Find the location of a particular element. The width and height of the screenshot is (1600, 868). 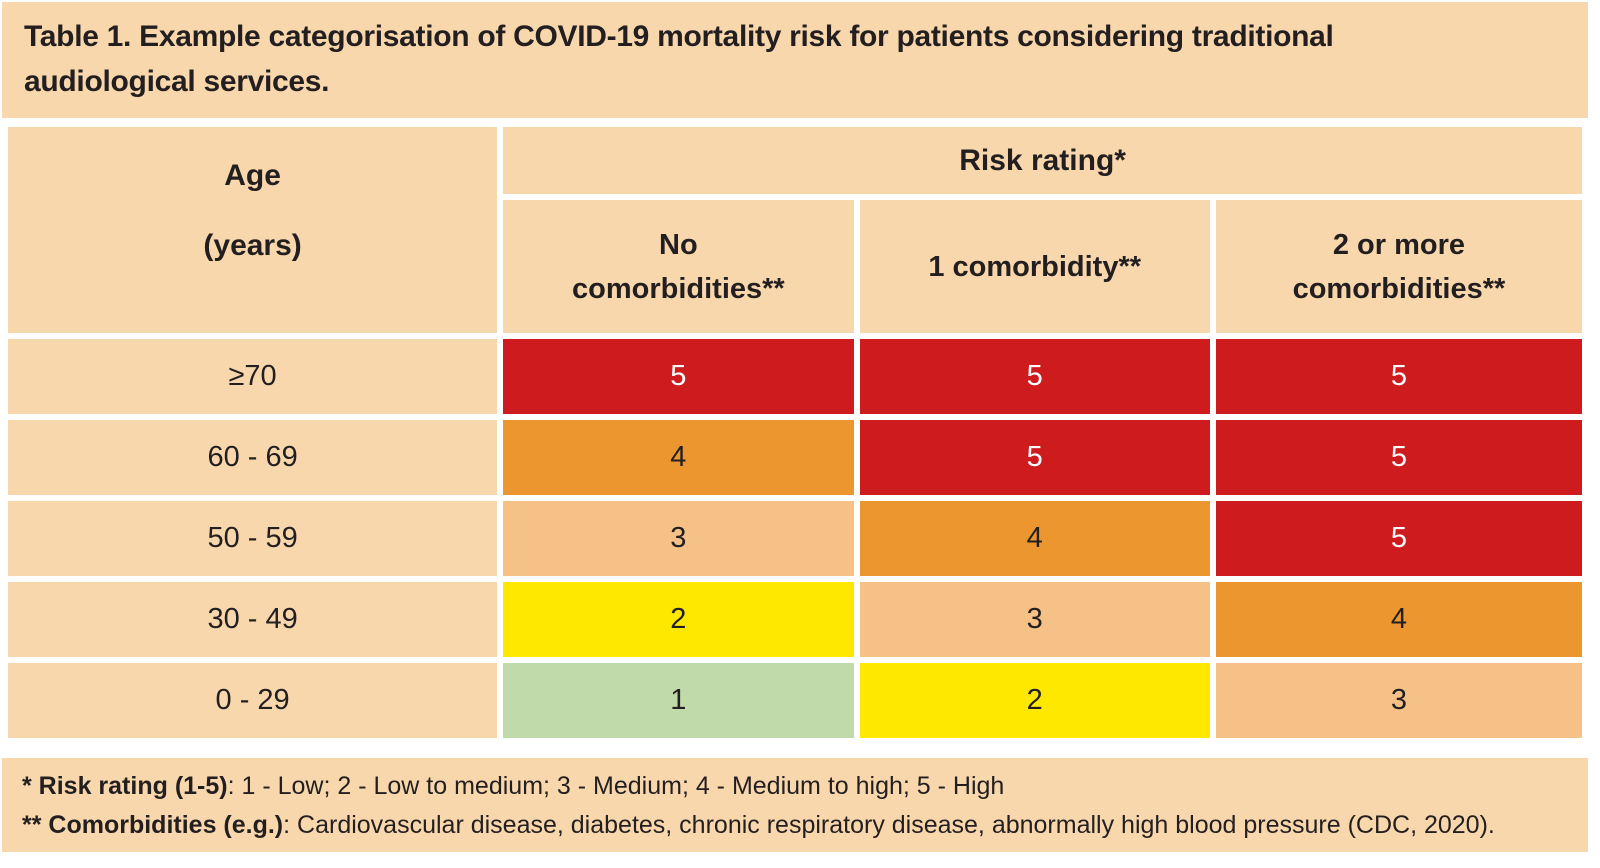

table-row-age-50-59: 50 - 59 3 4 5 is located at coordinates (795, 538).